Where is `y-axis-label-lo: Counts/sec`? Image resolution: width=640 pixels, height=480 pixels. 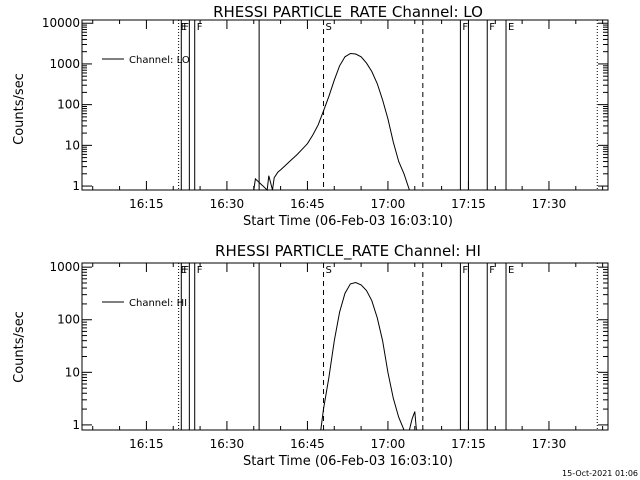
y-axis-label-lo: Counts/sec is located at coordinates (19, 109).